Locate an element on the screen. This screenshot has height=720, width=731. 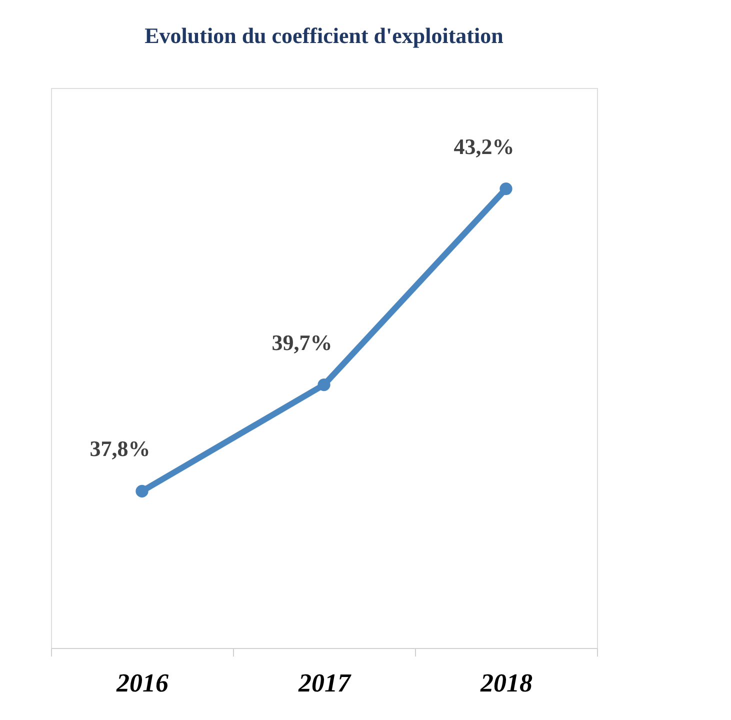
data-label: 39,7% is located at coordinates (302, 342).